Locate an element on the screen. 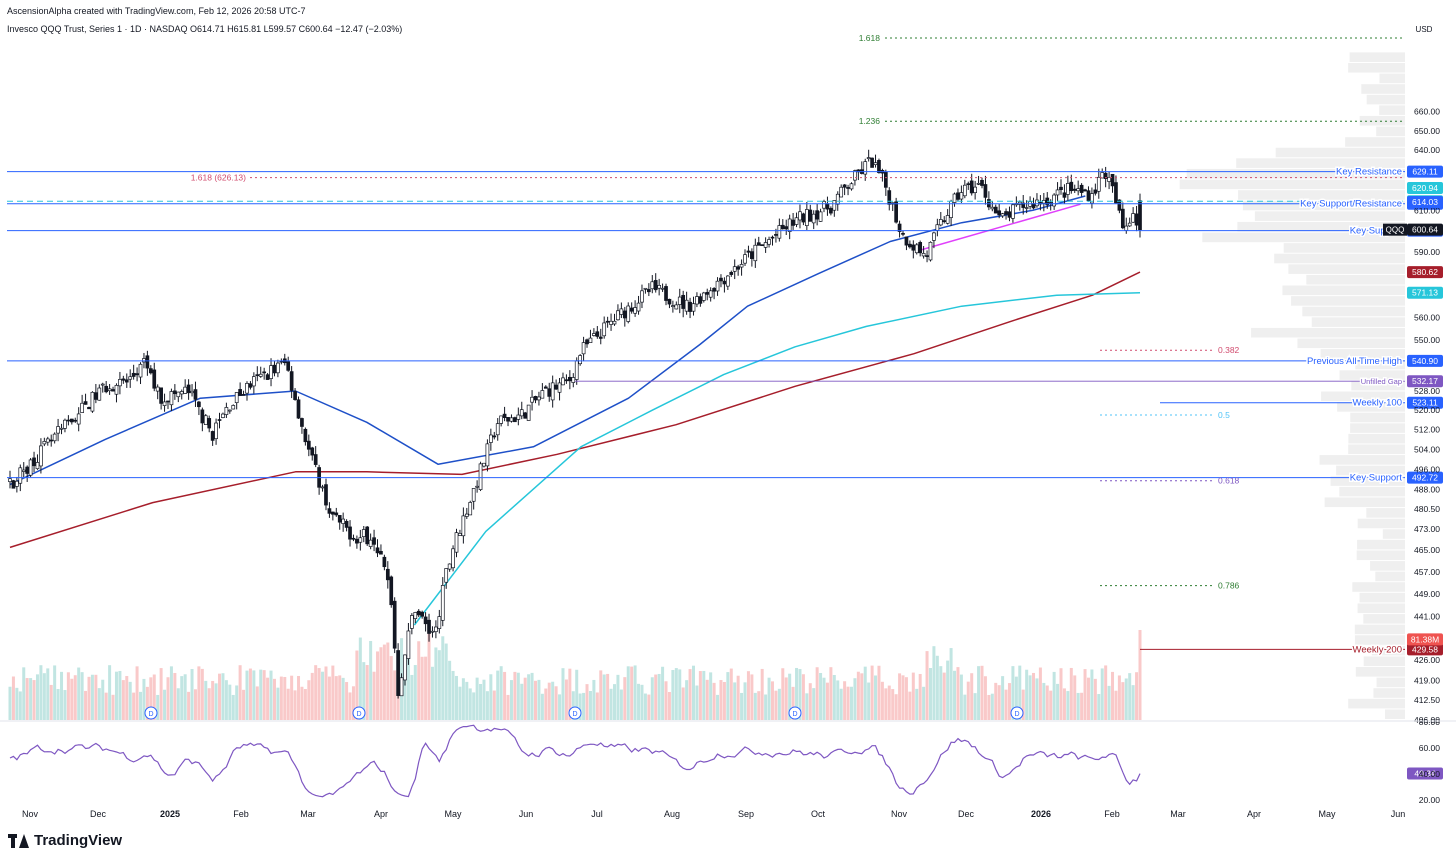 This screenshot has width=1456, height=862. trendline is located at coordinates (1000, 227).